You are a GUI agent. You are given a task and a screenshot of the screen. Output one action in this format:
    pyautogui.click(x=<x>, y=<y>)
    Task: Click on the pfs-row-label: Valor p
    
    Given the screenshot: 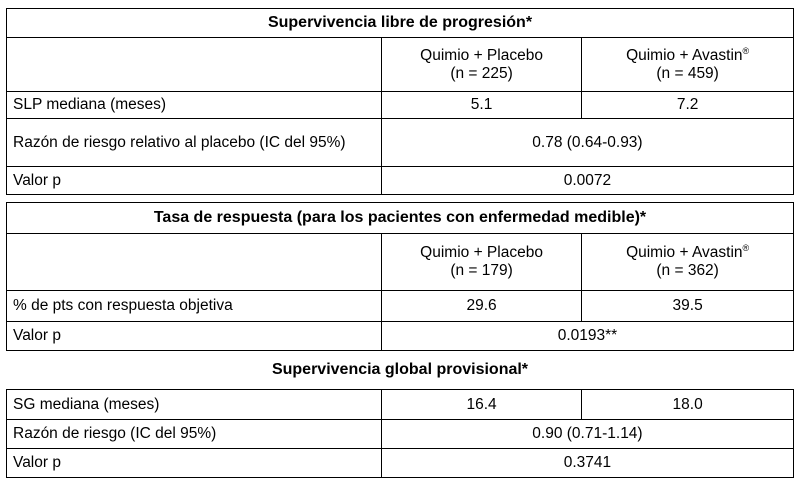 What is the action you would take?
    pyautogui.click(x=194, y=180)
    